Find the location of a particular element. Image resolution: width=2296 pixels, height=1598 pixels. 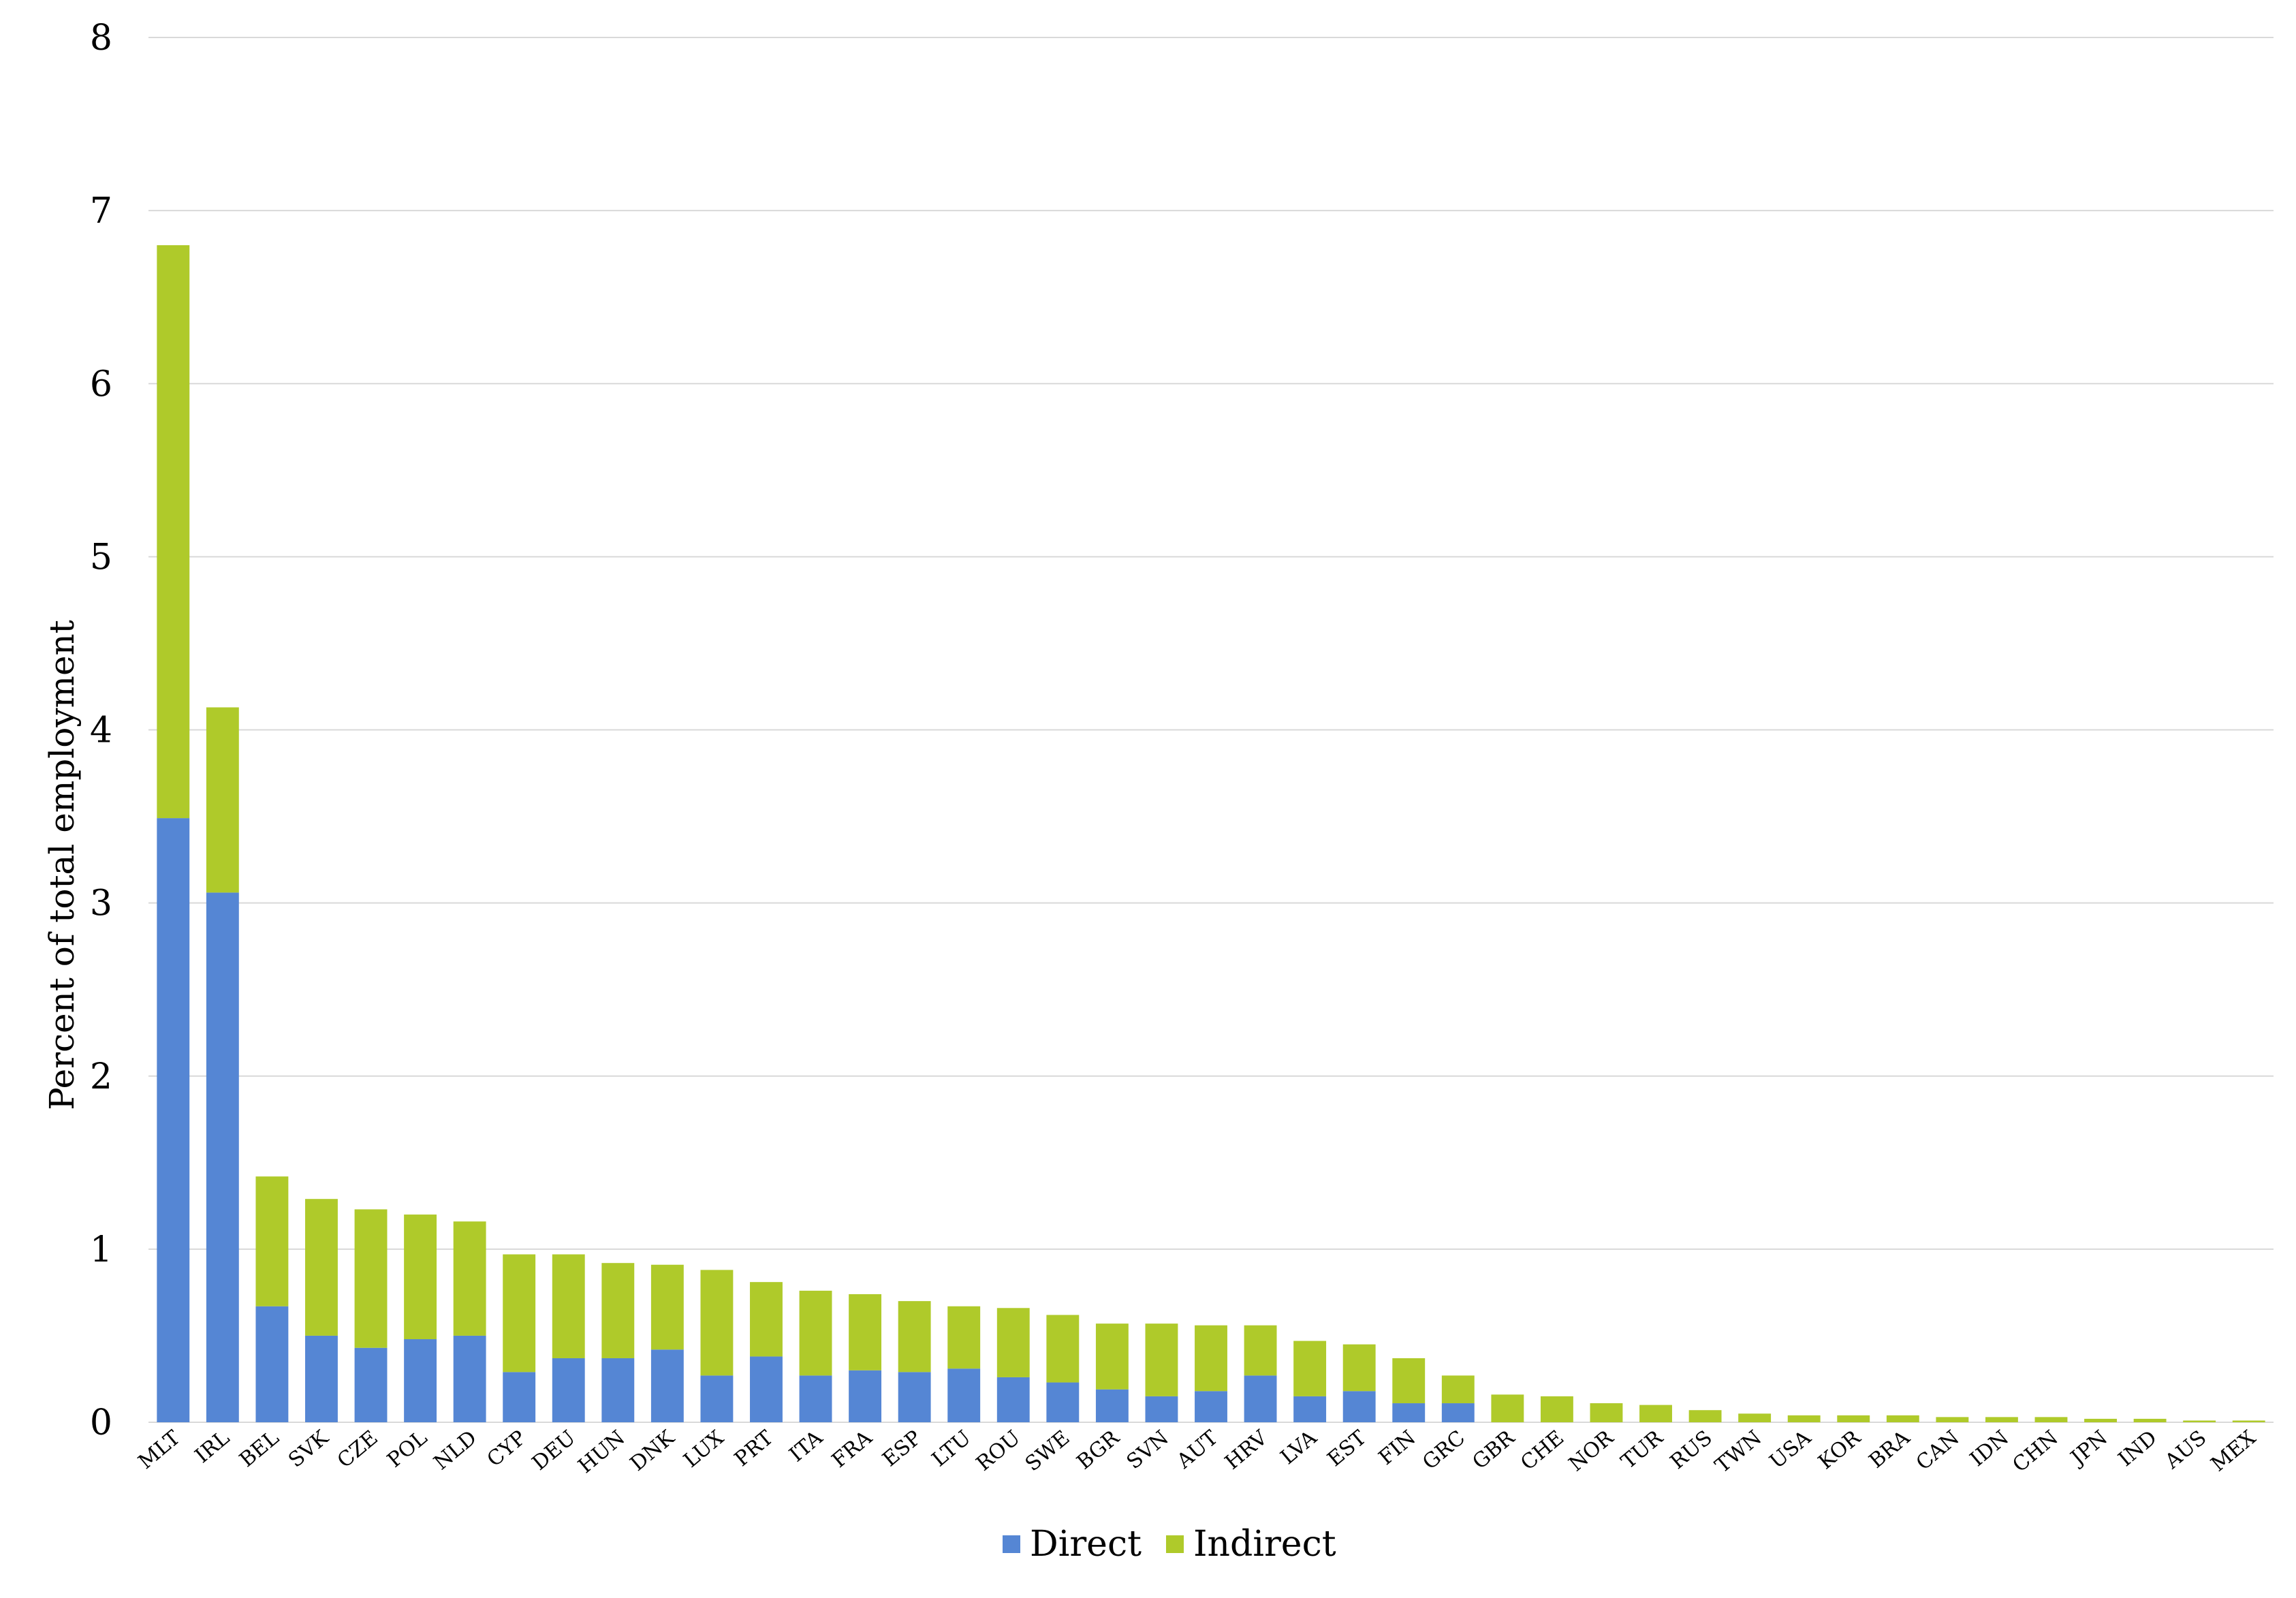

y-tick-label: 0 is located at coordinates (101, 1423).